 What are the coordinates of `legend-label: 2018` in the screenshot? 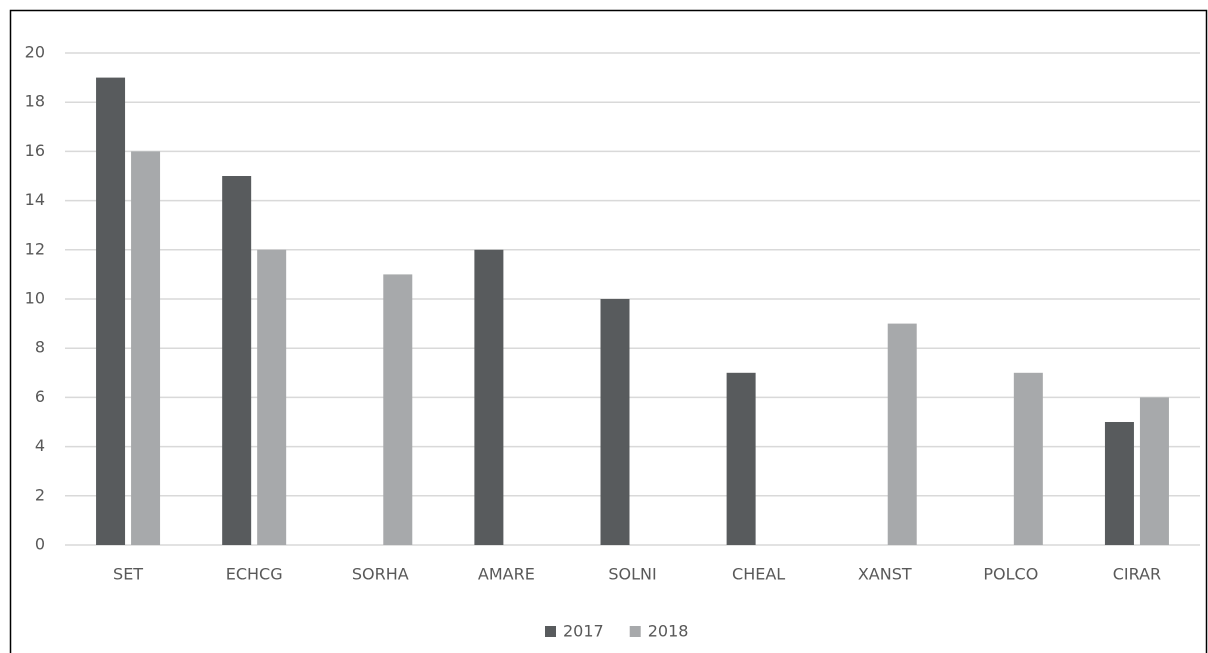 It's located at (668, 631).